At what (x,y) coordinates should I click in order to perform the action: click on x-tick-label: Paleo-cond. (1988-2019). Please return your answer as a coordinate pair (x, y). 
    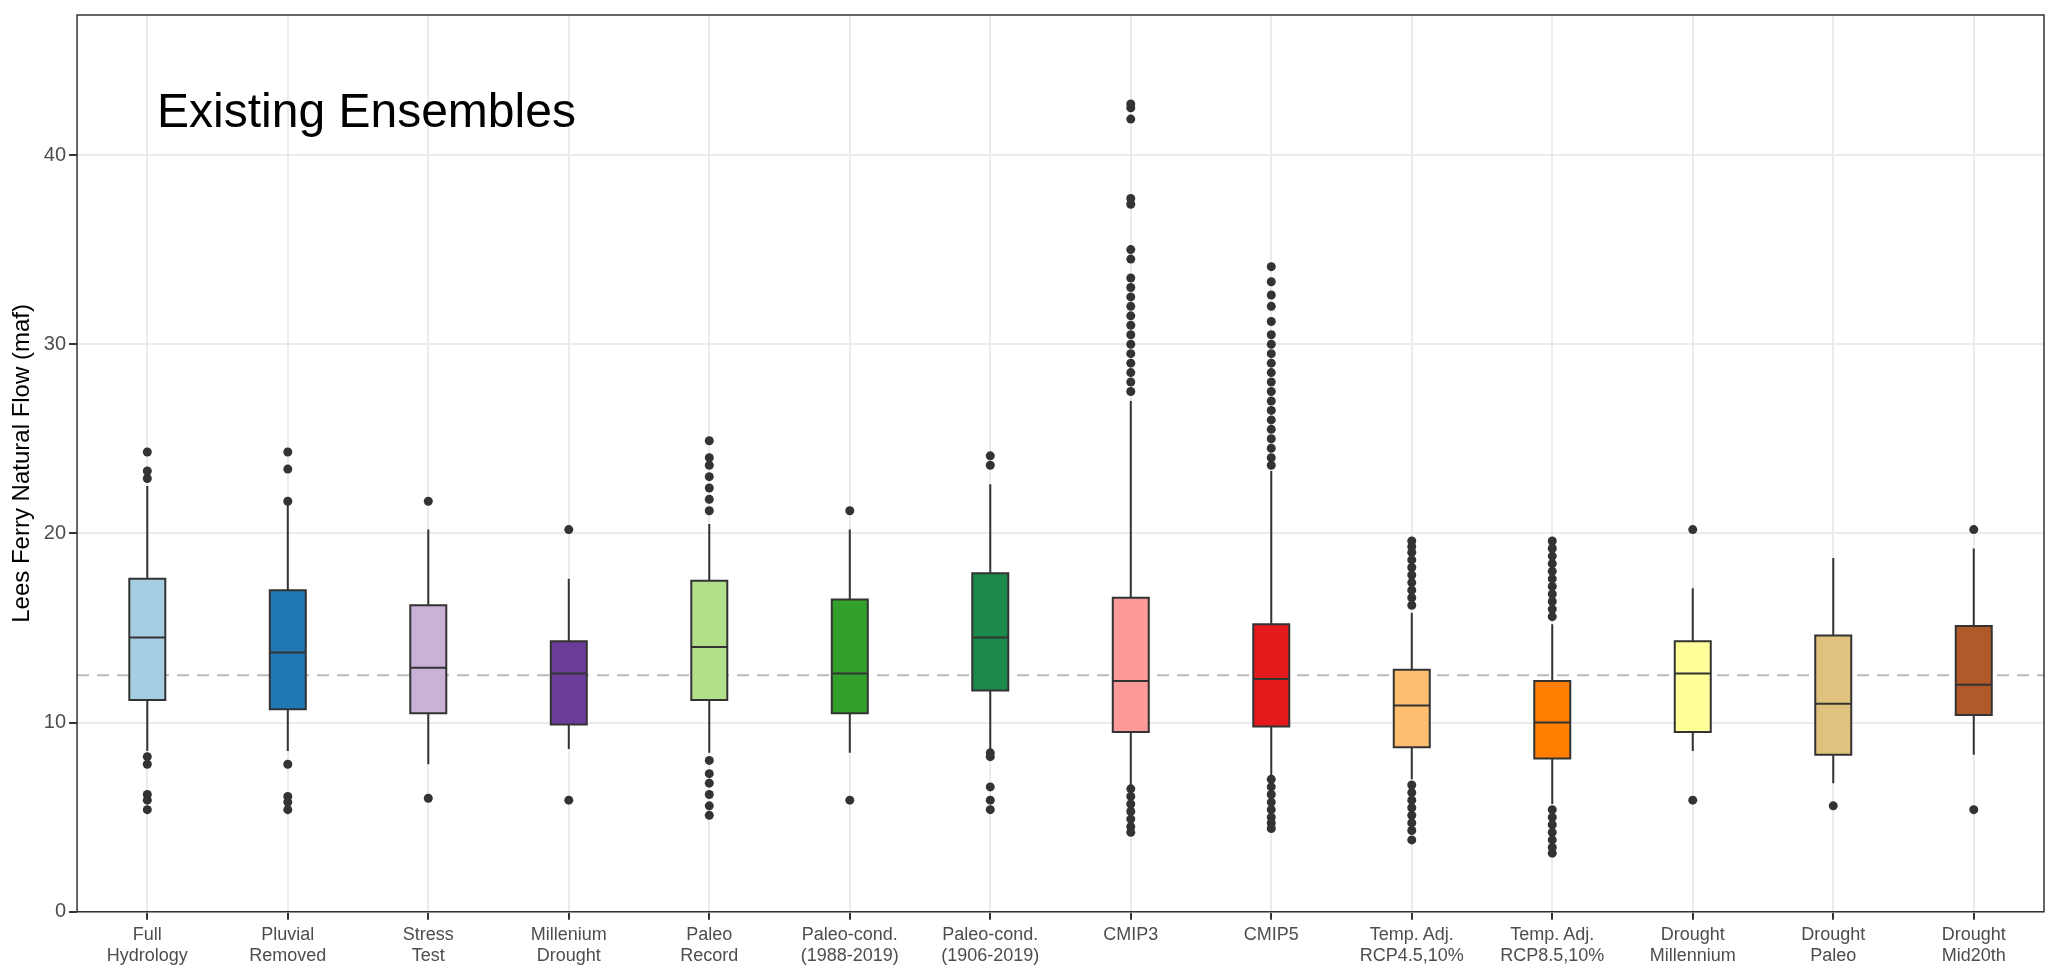
    Looking at the image, I should click on (849, 944).